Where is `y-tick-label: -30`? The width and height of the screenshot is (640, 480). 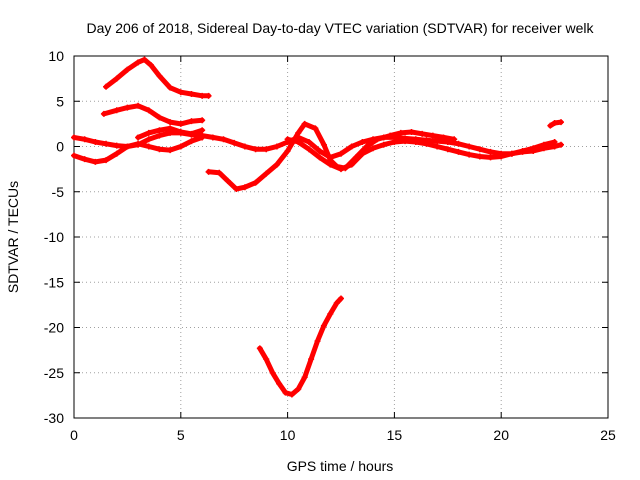 y-tick-label: -30 is located at coordinates (54, 418).